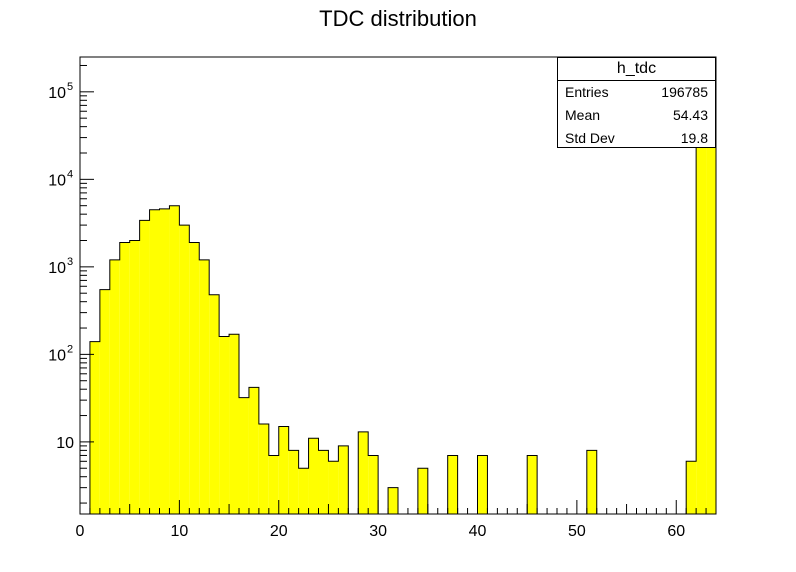  Describe the element at coordinates (70, 349) in the screenshot. I see `y-tick-exponent: 2` at that location.